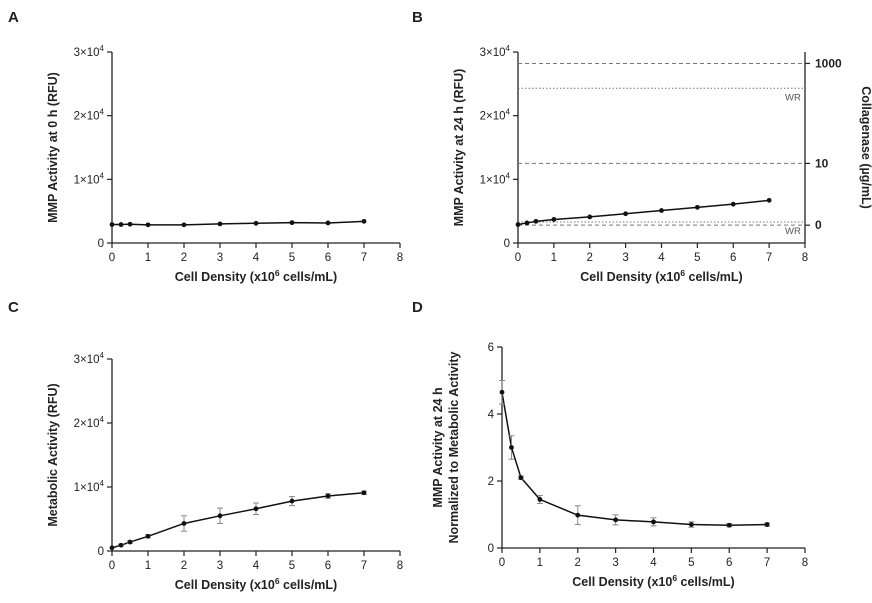  Describe the element at coordinates (454, 447) in the screenshot. I see `y-axis-title-line: Normalized to Metabolic Activity` at that location.